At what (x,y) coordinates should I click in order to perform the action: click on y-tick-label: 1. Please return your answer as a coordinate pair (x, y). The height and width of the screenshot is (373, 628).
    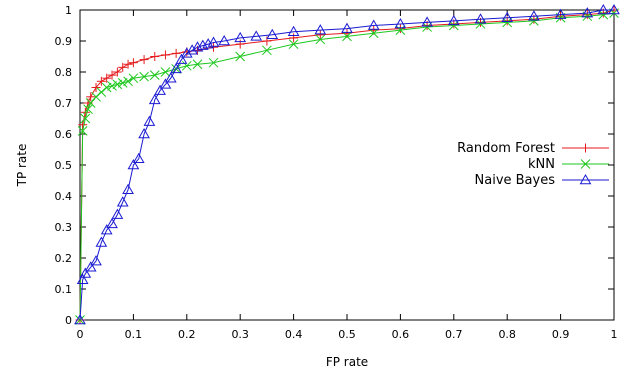
    Looking at the image, I should click on (68, 10).